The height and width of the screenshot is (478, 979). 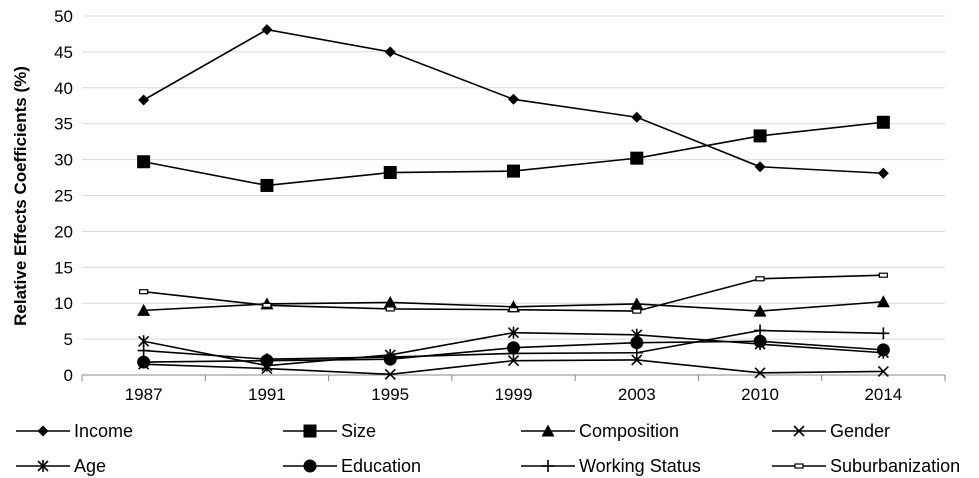 I want to click on legend-item-size: Size, so click(x=329, y=431).